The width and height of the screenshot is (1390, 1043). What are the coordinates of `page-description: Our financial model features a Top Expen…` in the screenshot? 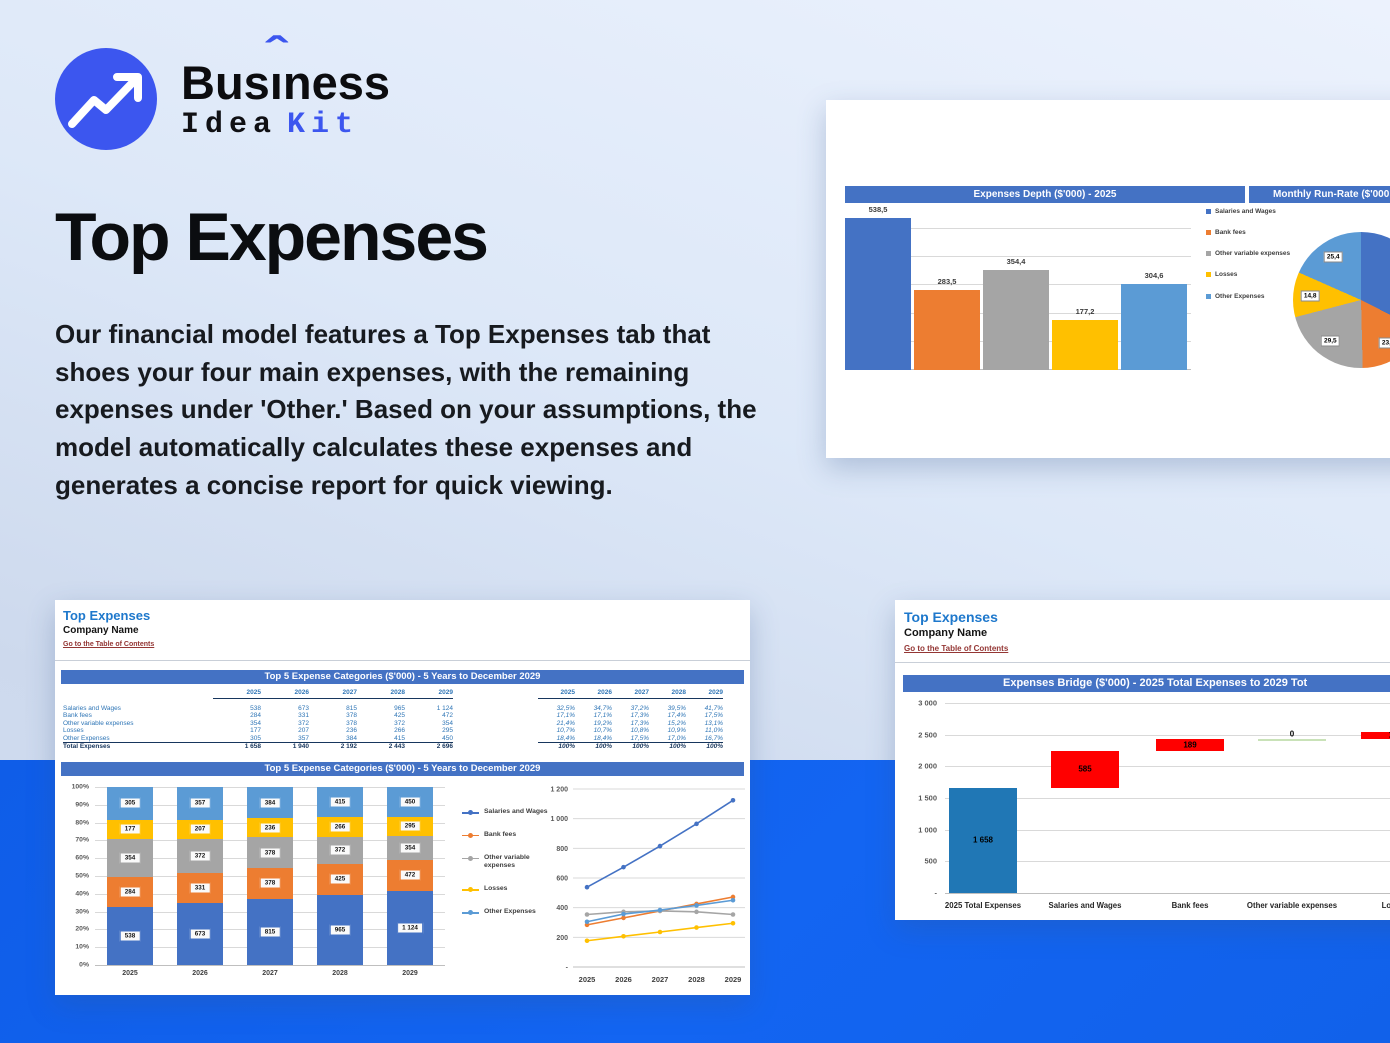 It's located at (406, 409).